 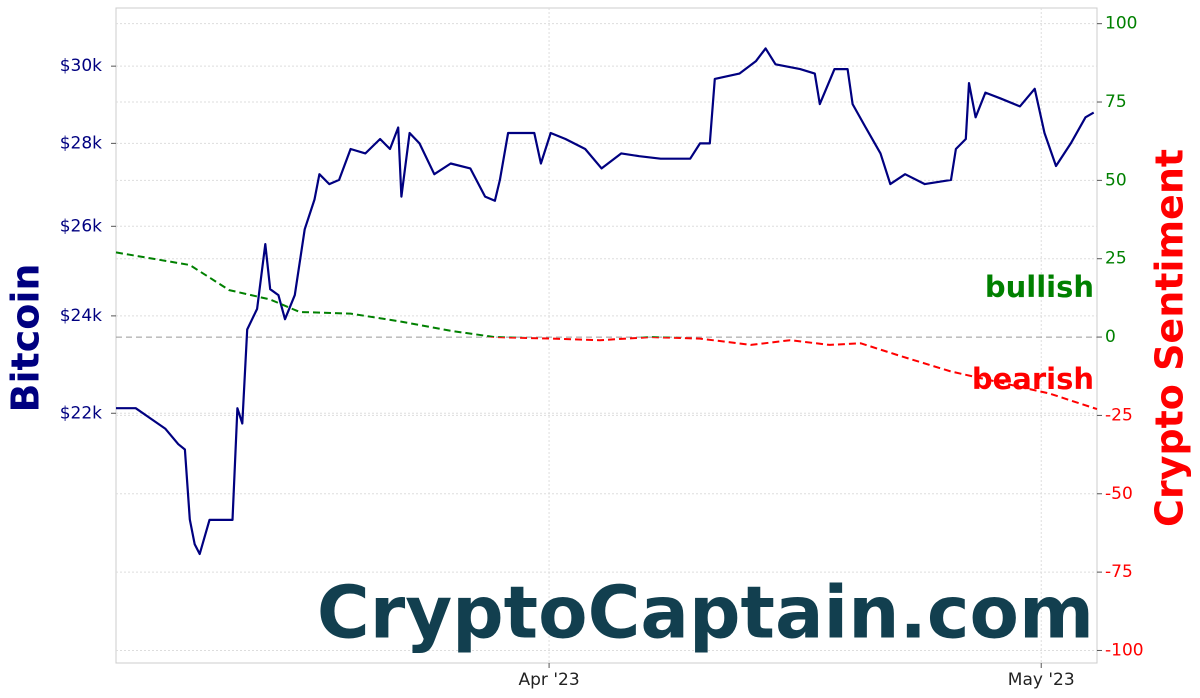 What do you see at coordinates (26, 338) in the screenshot?
I see `y-axis-label: Bitcoin` at bounding box center [26, 338].